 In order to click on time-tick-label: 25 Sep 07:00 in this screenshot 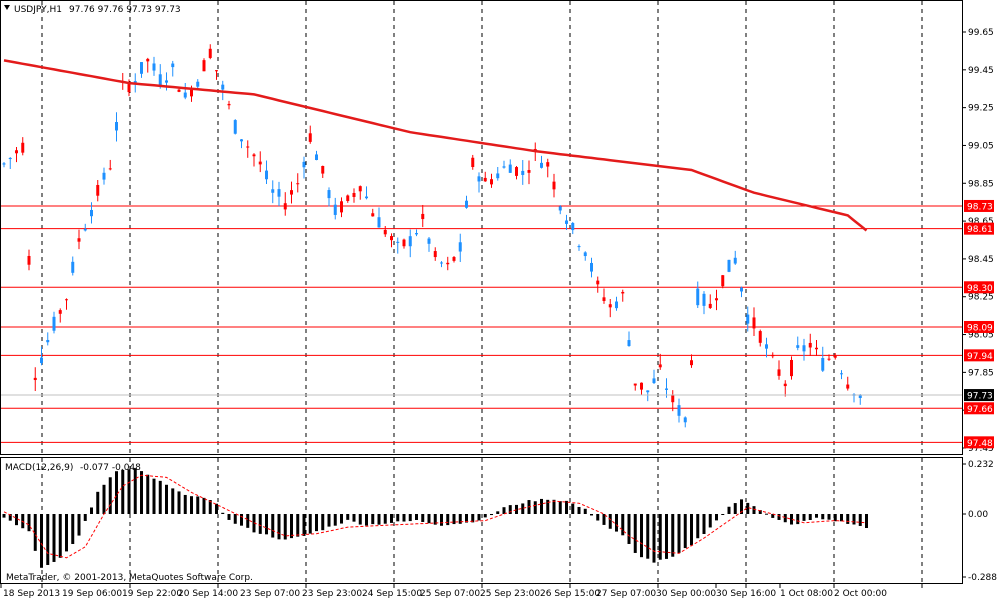, I will do `click(450, 594)`.